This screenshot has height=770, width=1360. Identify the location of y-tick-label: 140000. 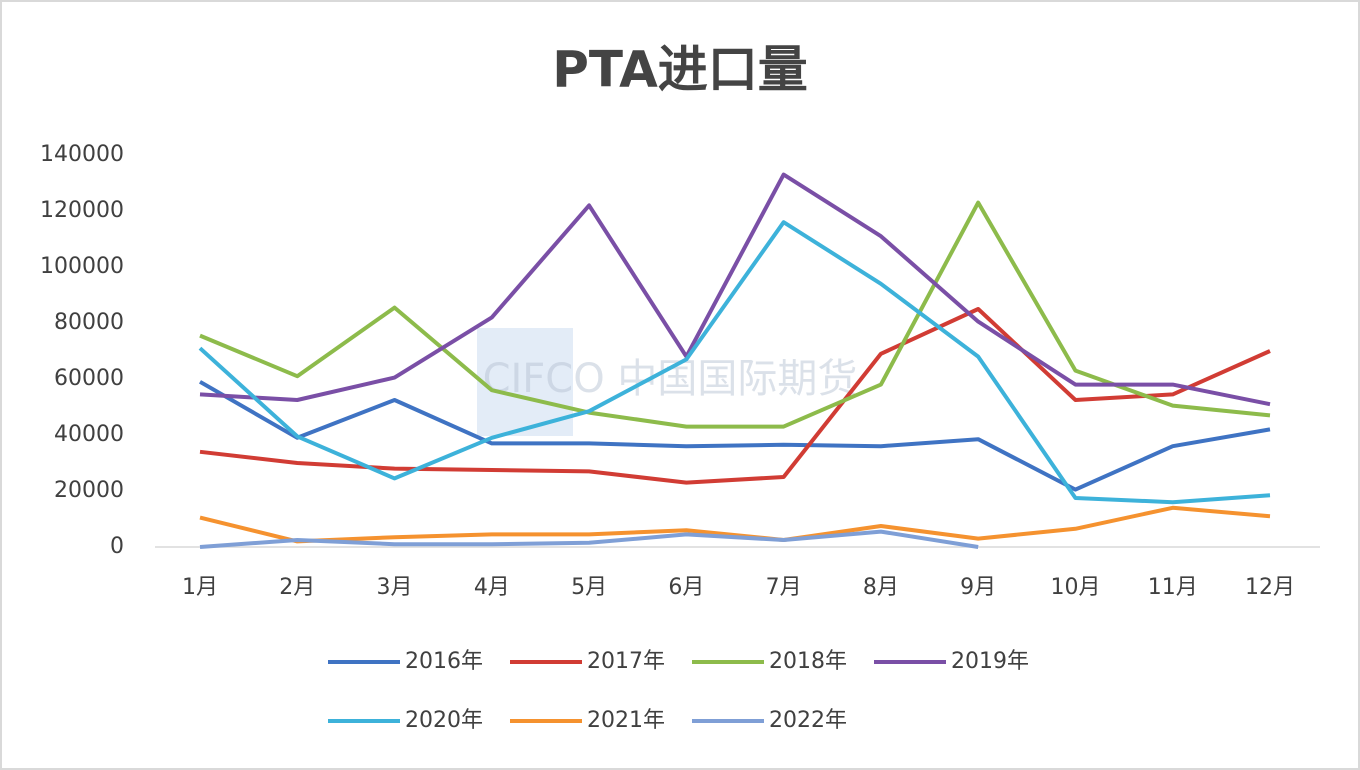
(82, 154).